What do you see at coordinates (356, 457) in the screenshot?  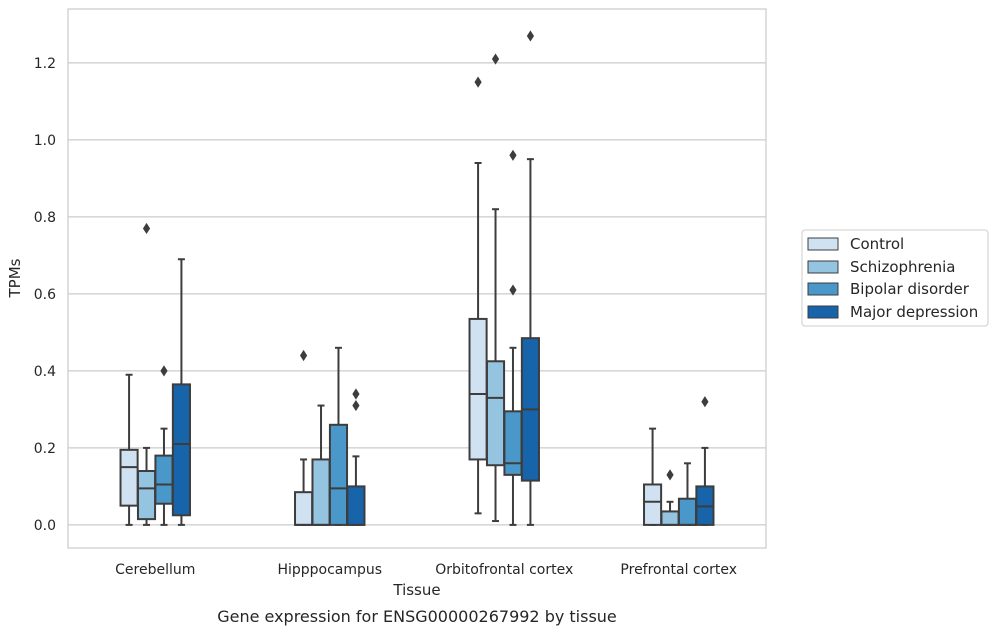 I see `box-major-depression-hipppocampus` at bounding box center [356, 457].